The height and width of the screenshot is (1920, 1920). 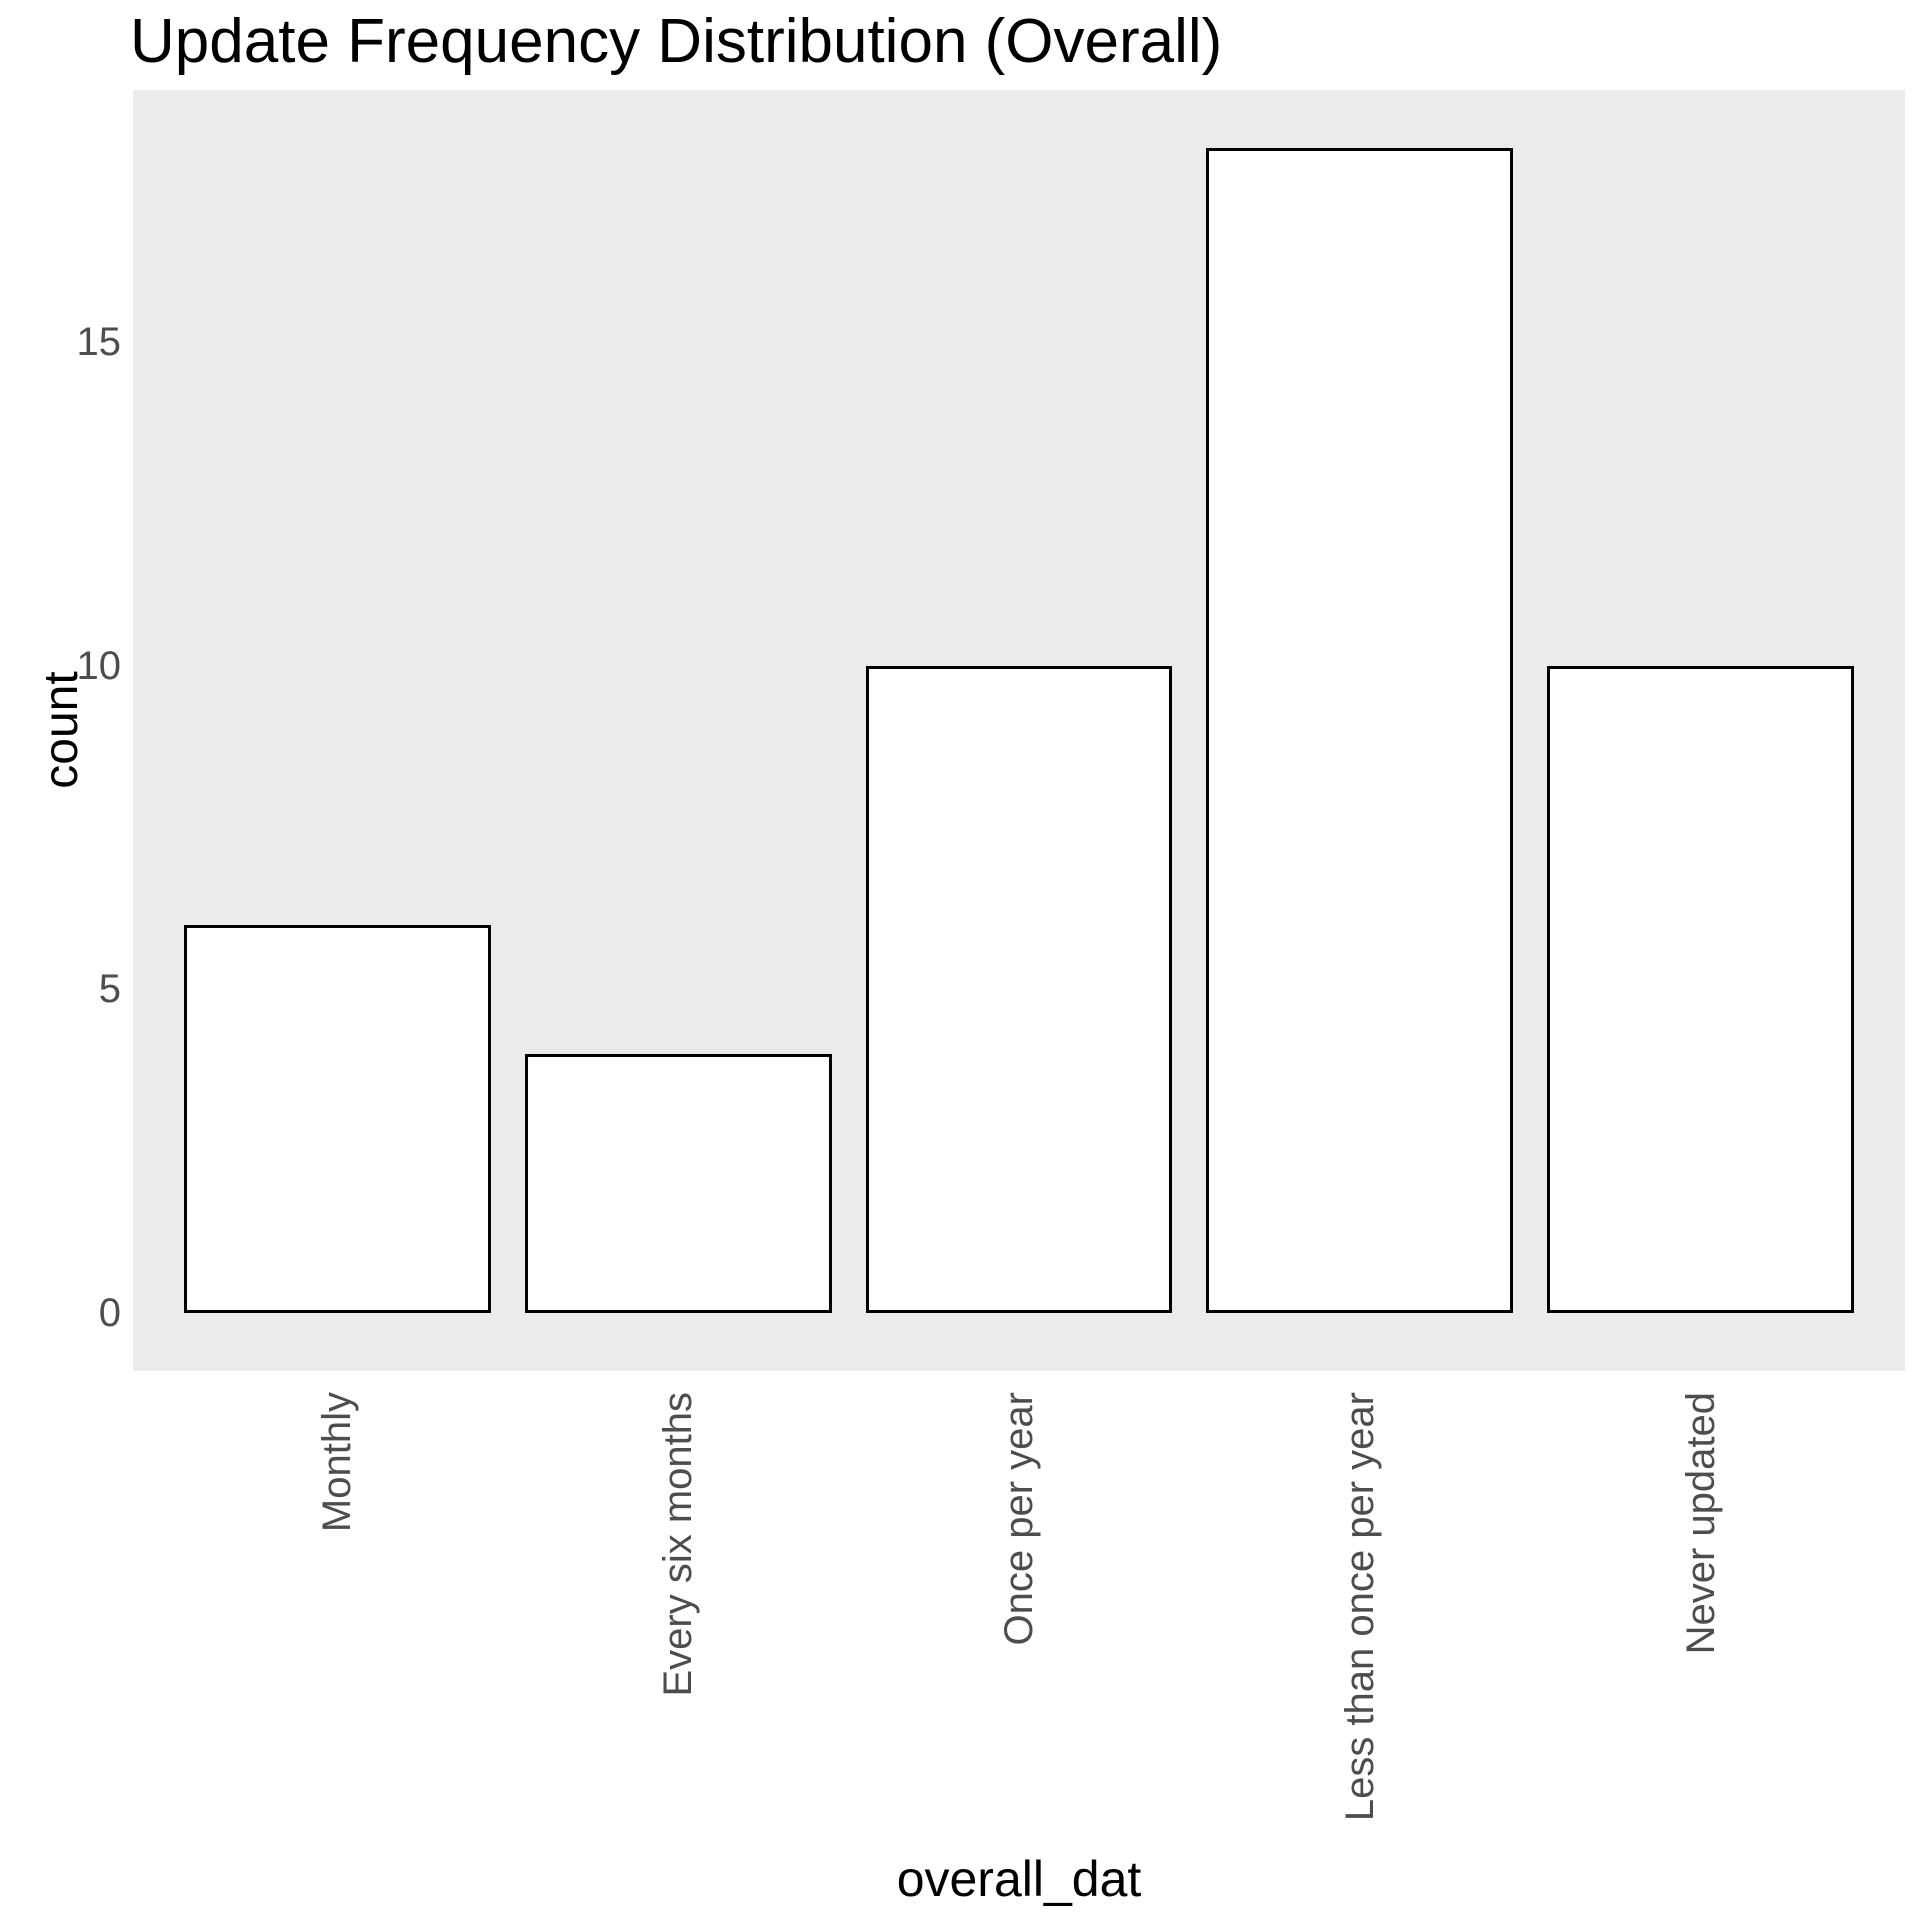 I want to click on plot-title: Update Frequency Distribution (Overall), so click(x=676, y=41).